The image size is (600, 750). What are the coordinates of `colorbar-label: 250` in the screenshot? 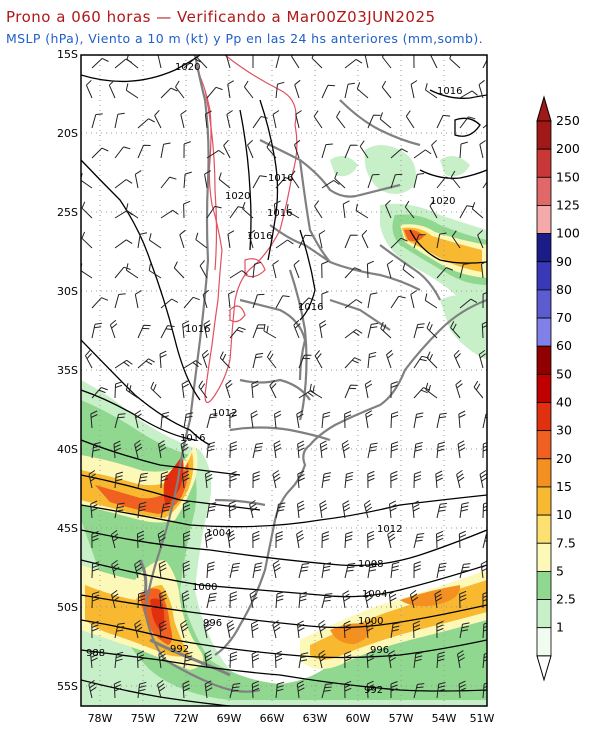 It's located at (568, 120).